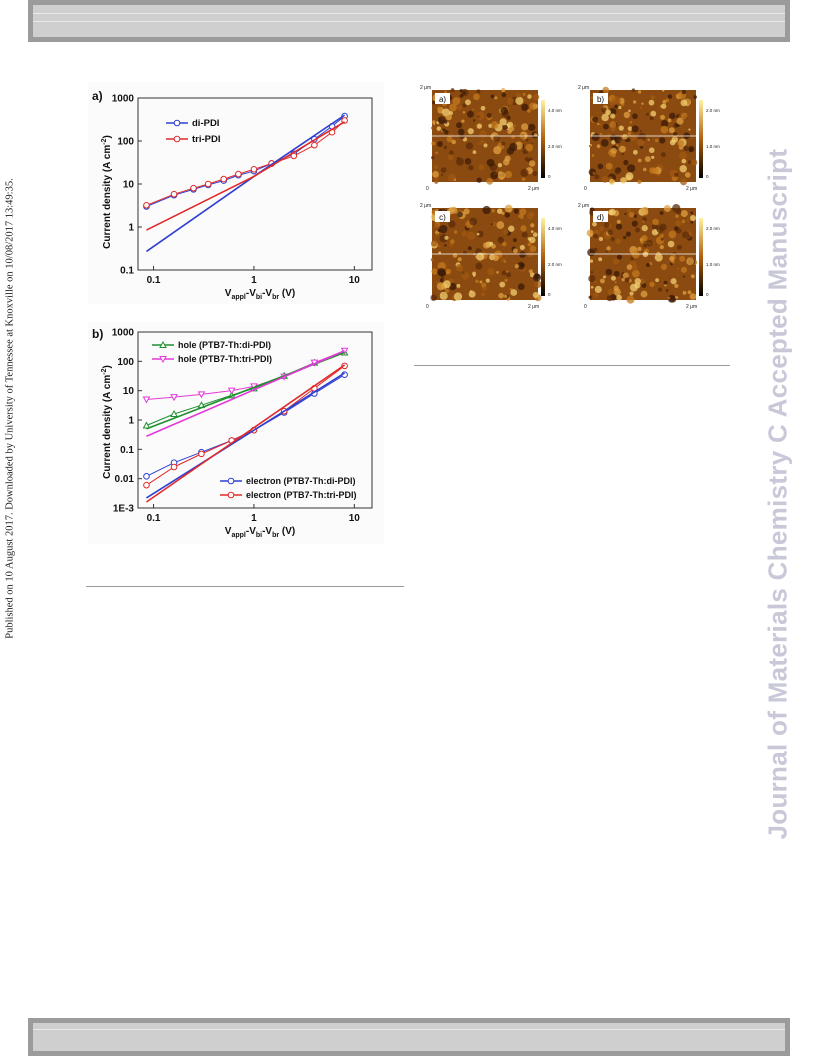 Image resolution: width=816 pixels, height=1056 pixels. What do you see at coordinates (225, 359) in the screenshot?
I see `panel-b-legend-hole-tri: hole (PTB7-Th:tri-PDI)` at bounding box center [225, 359].